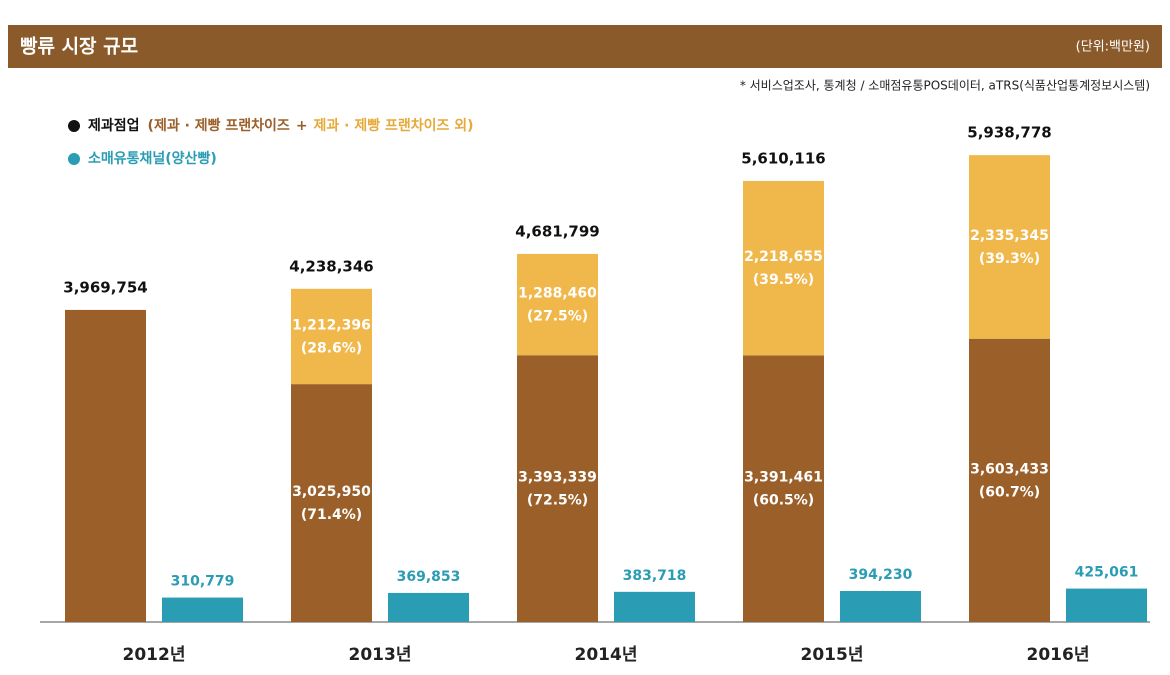  Describe the element at coordinates (1009, 259) in the screenshot. I see `share-label: (39.3%)` at that location.